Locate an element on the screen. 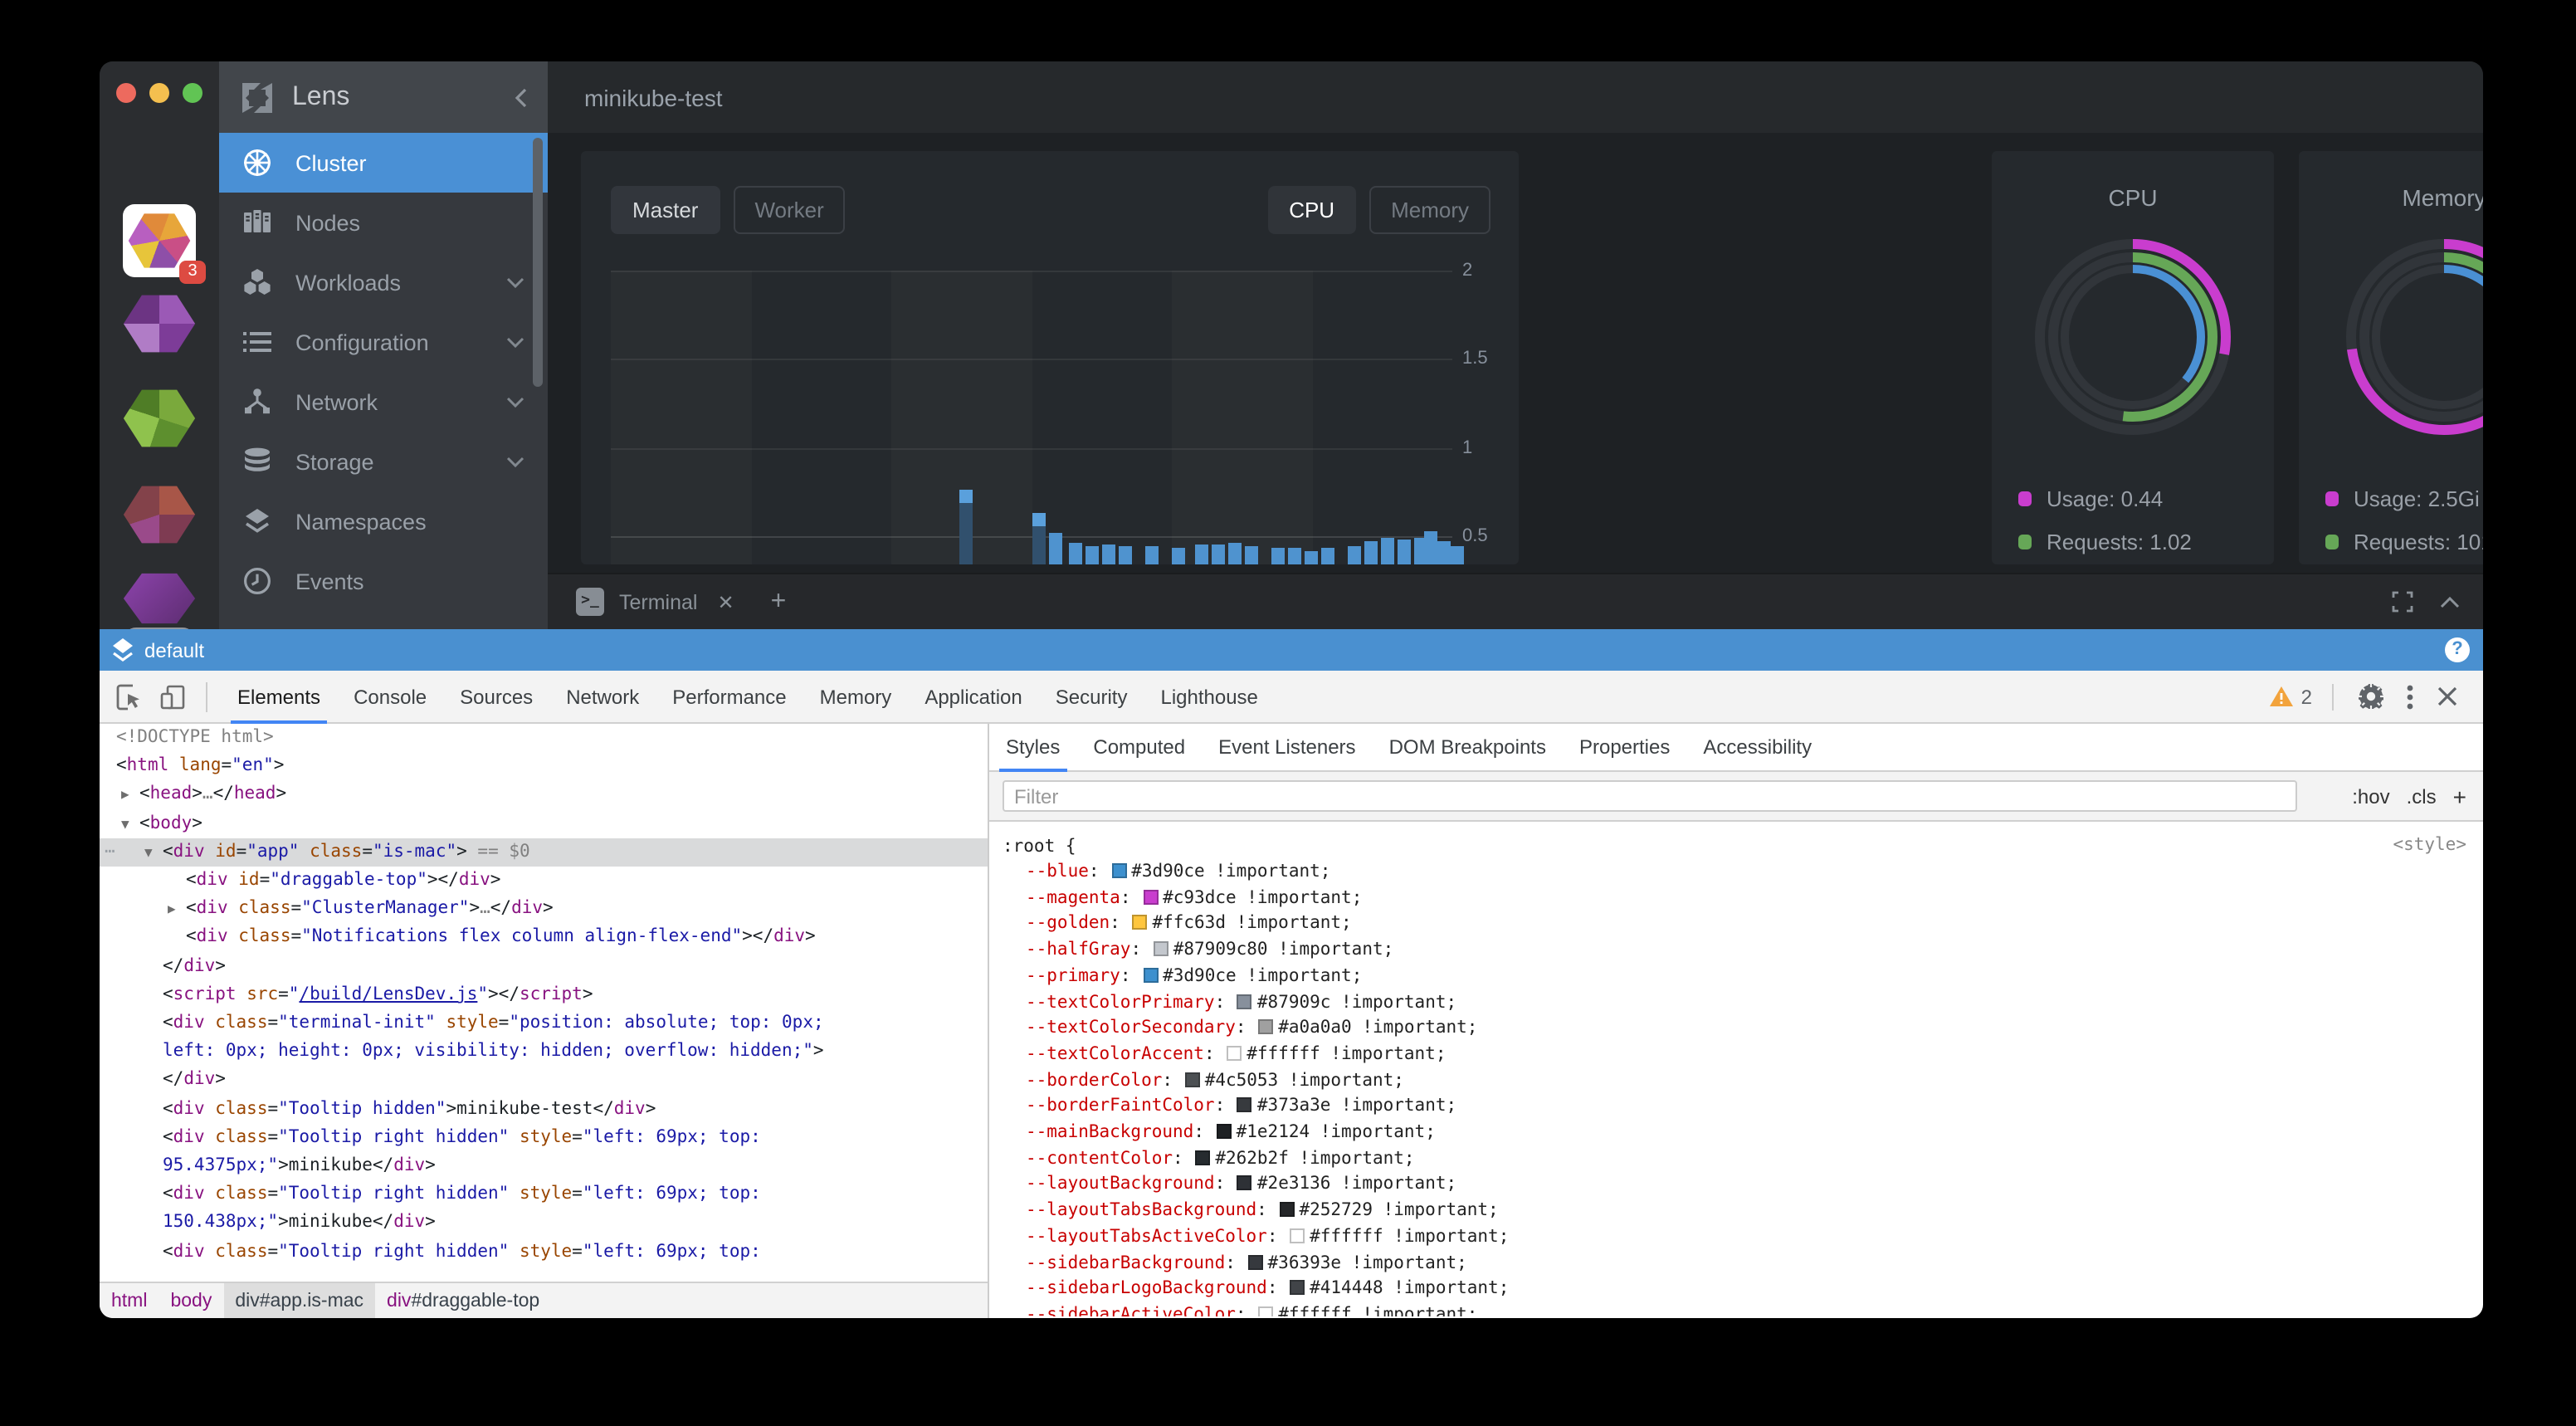  dom-tree-node: ▶ <head>…</head> is located at coordinates (544, 795).